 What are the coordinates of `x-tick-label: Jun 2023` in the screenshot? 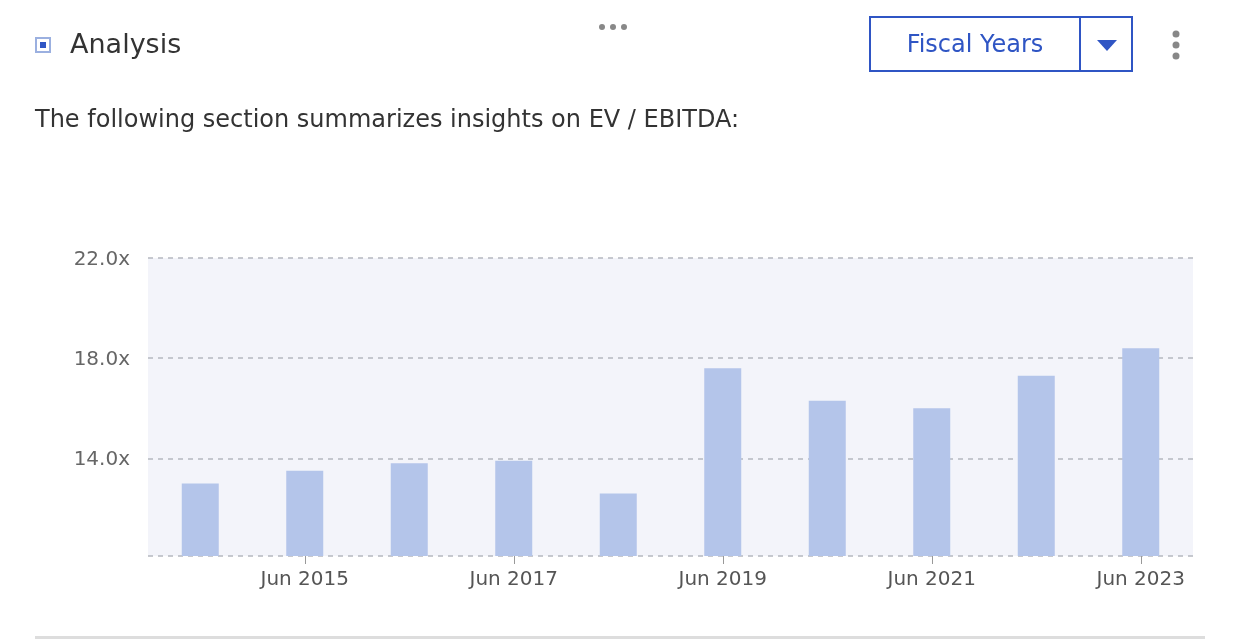 It's located at (1140, 578).